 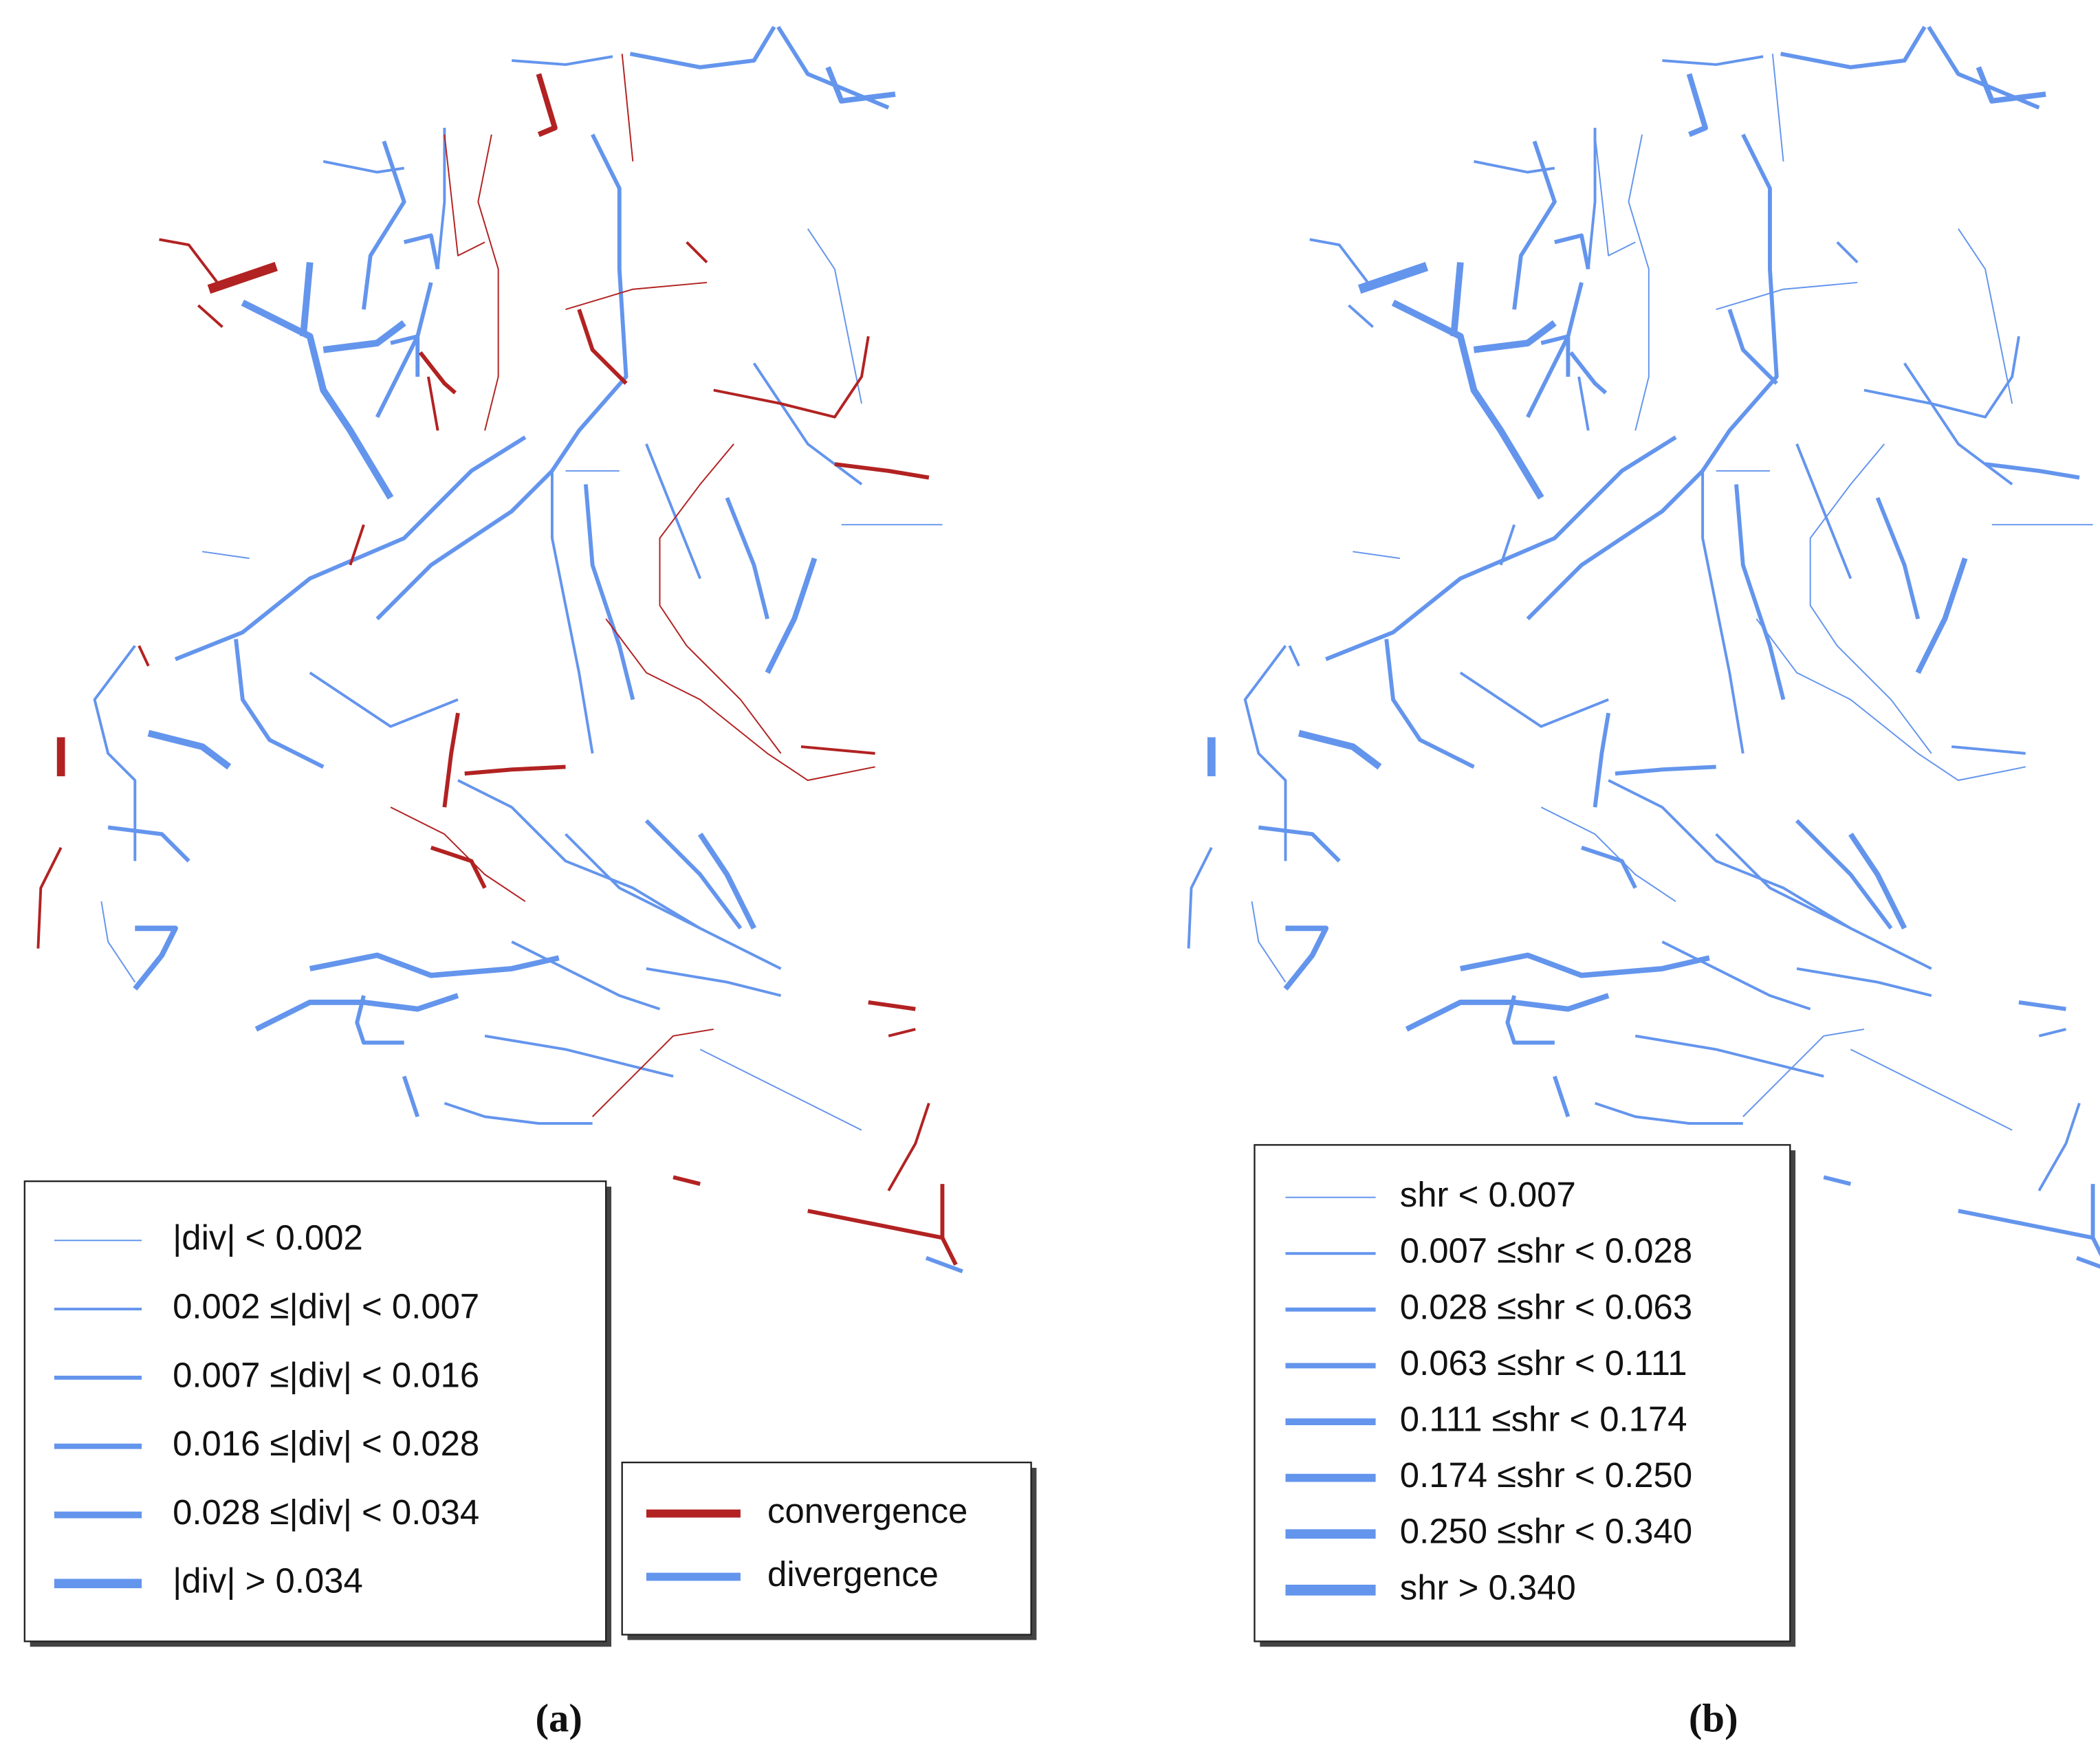 I want to click on legend-types: convergence divergence, so click(x=806, y=1542).